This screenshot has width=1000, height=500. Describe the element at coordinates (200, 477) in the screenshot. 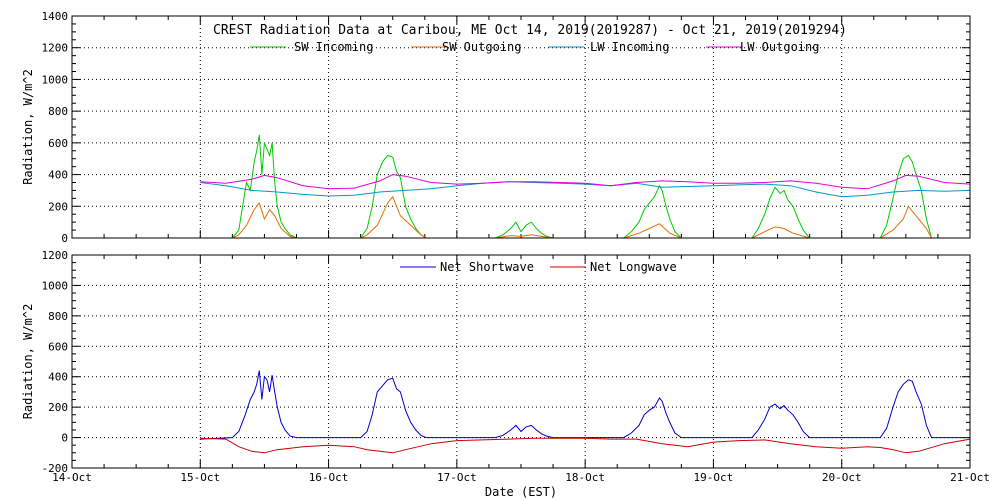

I see `x-tick-label: 15-Oct` at that location.